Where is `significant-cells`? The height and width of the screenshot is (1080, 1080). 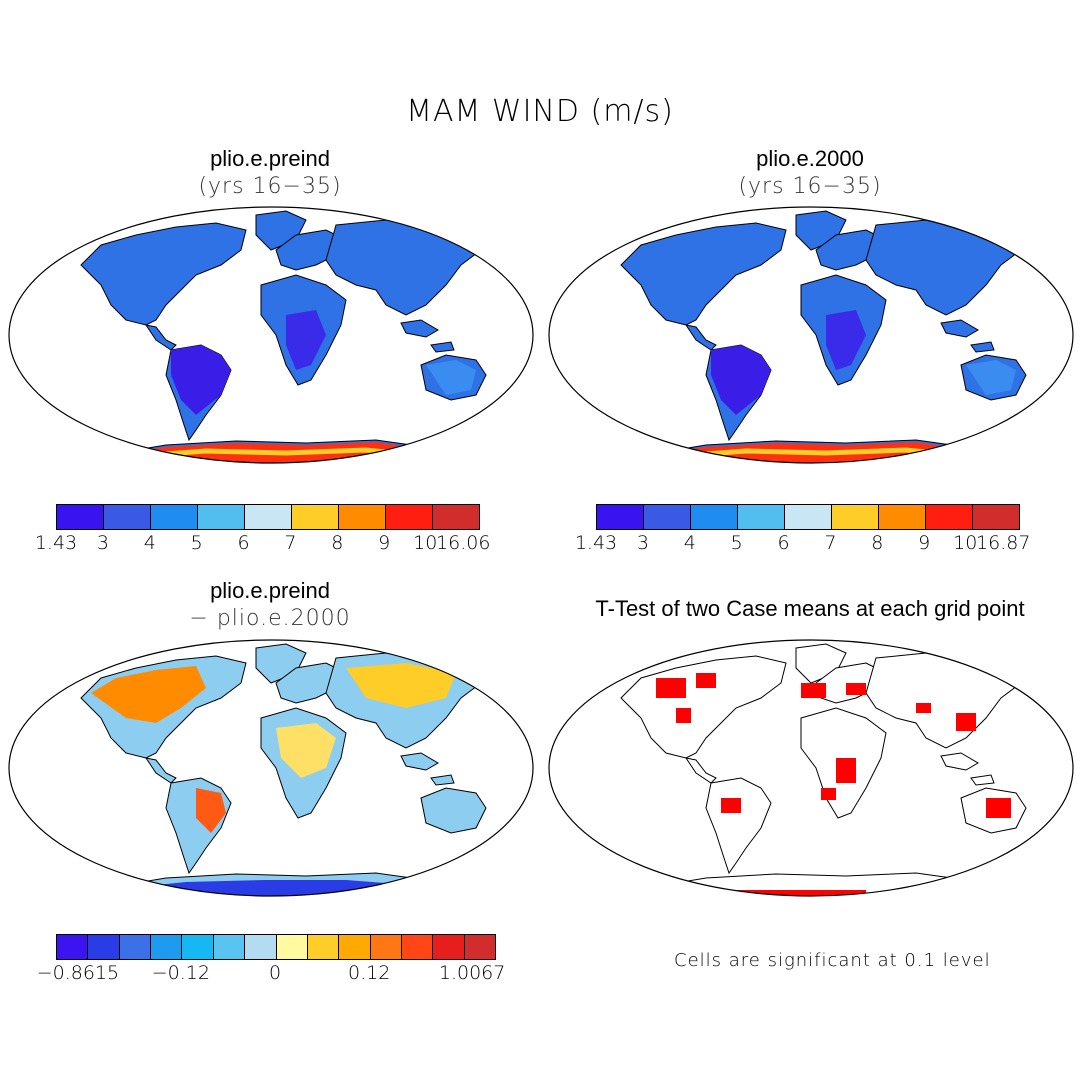 significant-cells is located at coordinates (833, 784).